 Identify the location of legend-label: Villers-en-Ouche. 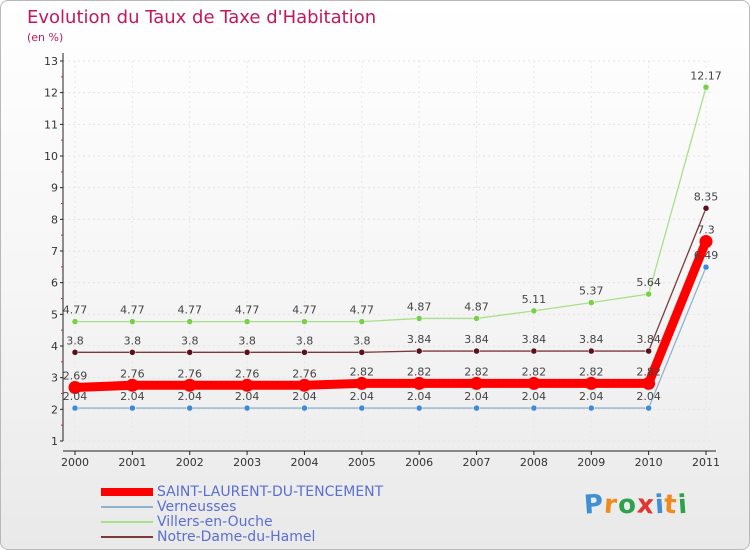
(215, 522).